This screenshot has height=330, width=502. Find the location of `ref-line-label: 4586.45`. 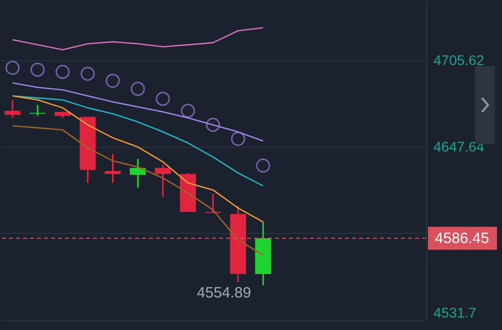

ref-line-label: 4586.45 is located at coordinates (462, 239).